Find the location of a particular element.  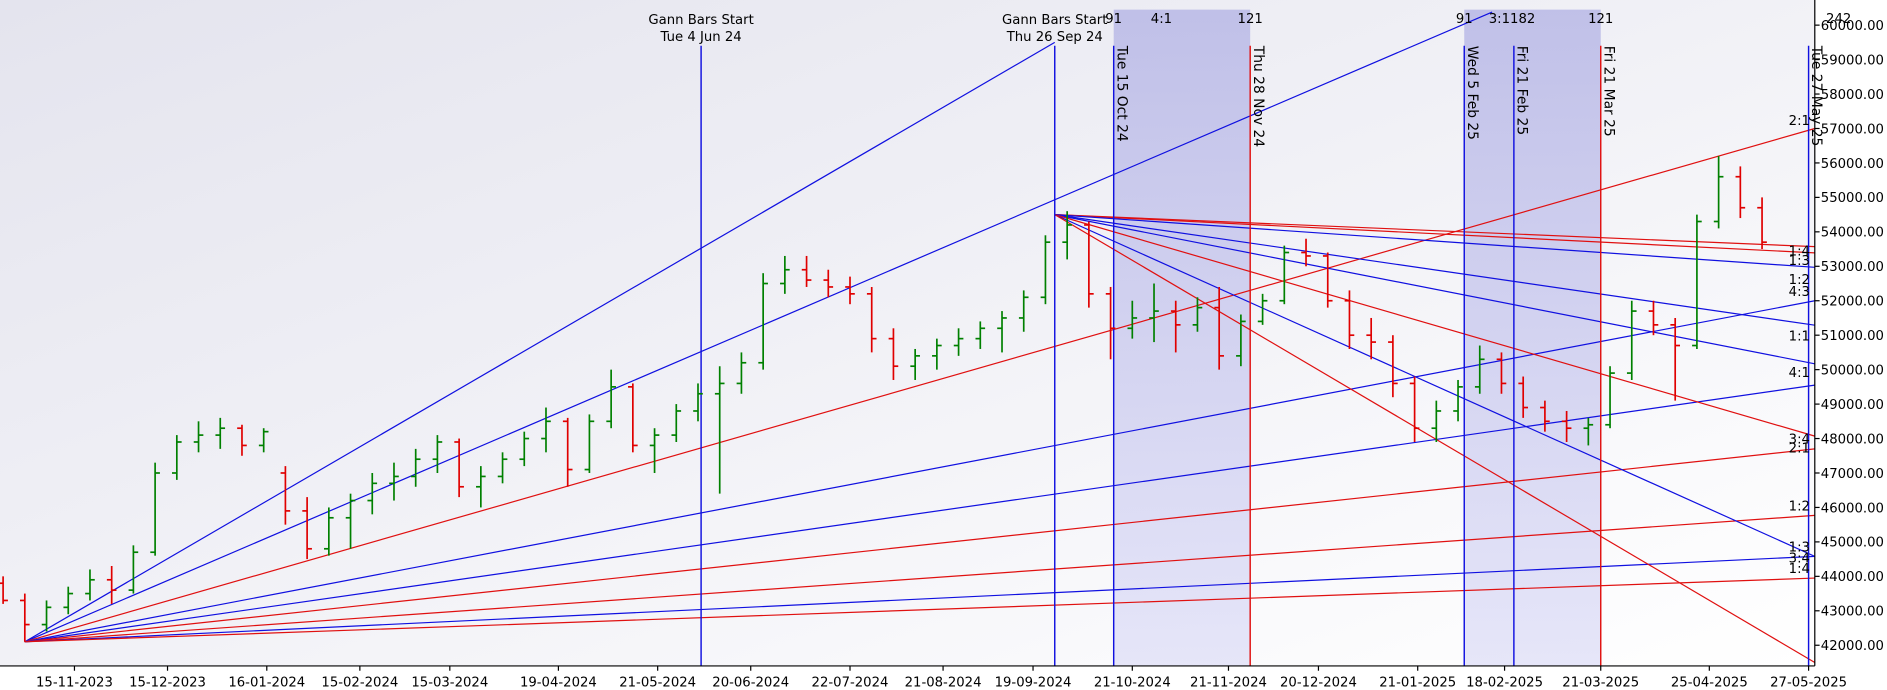

x-tick-label: 20-06-2024 is located at coordinates (750, 682).